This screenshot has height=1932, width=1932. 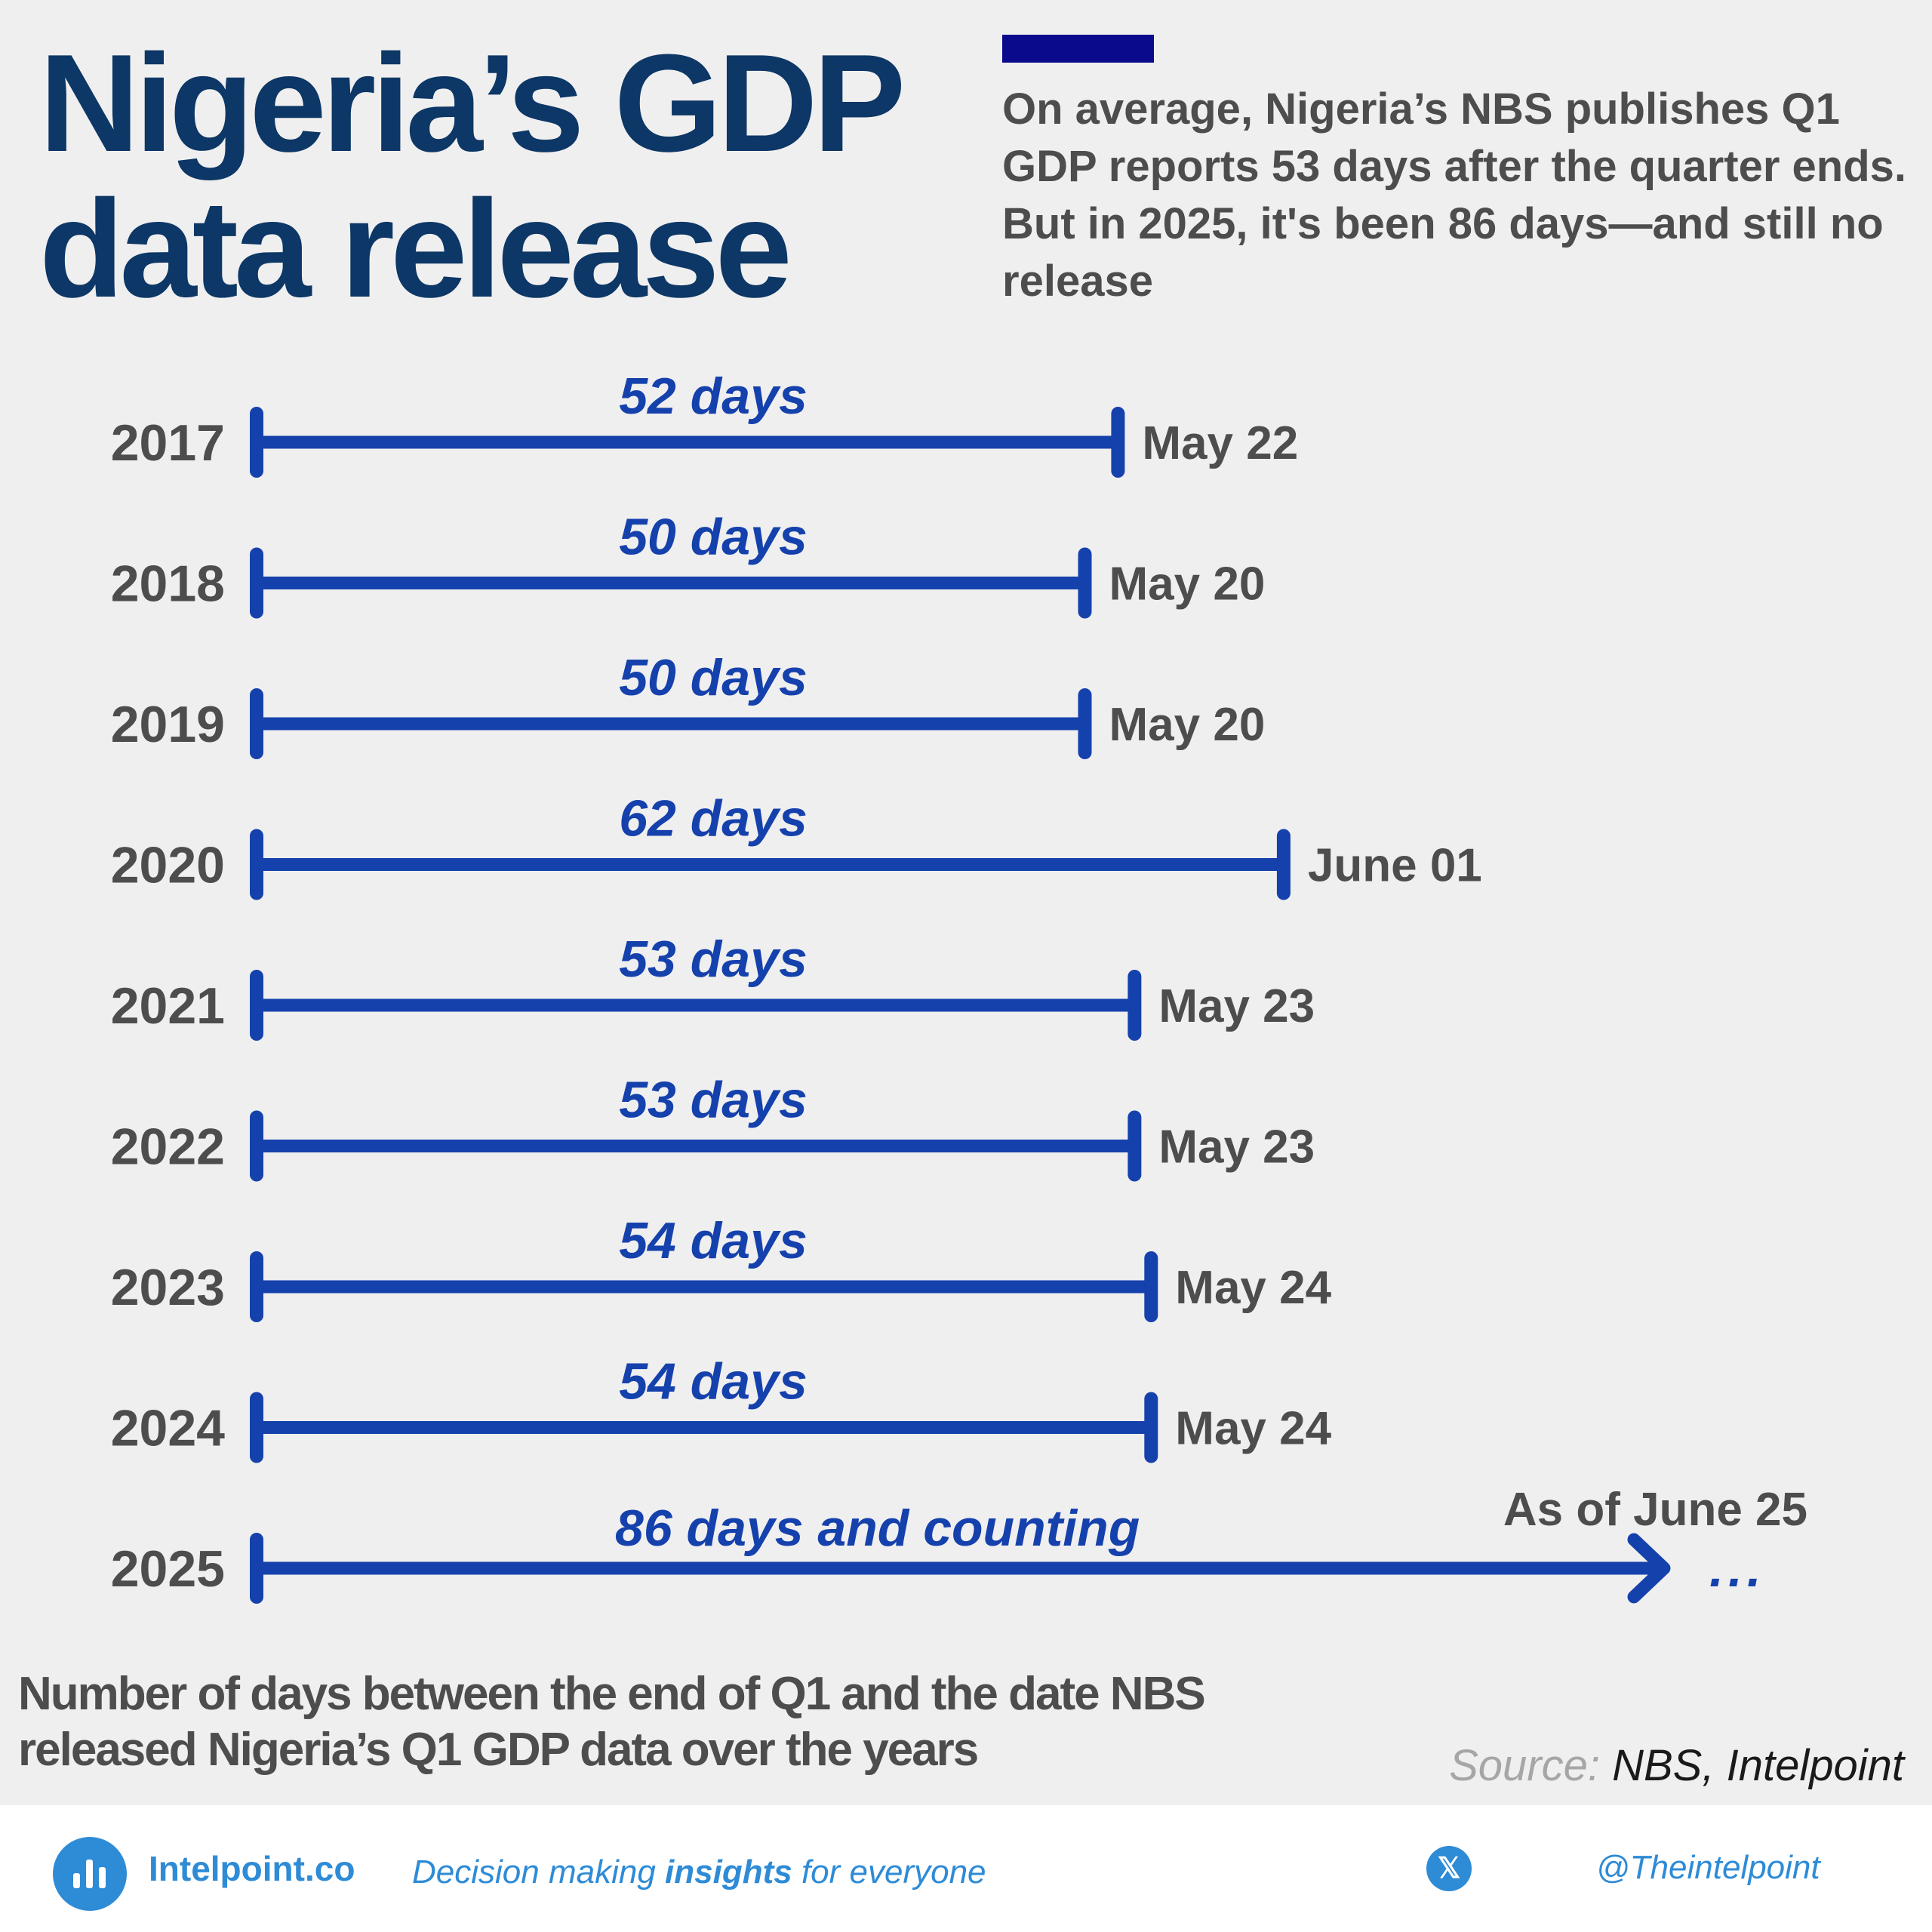 I want to click on year-label: 2017, so click(x=168, y=443).